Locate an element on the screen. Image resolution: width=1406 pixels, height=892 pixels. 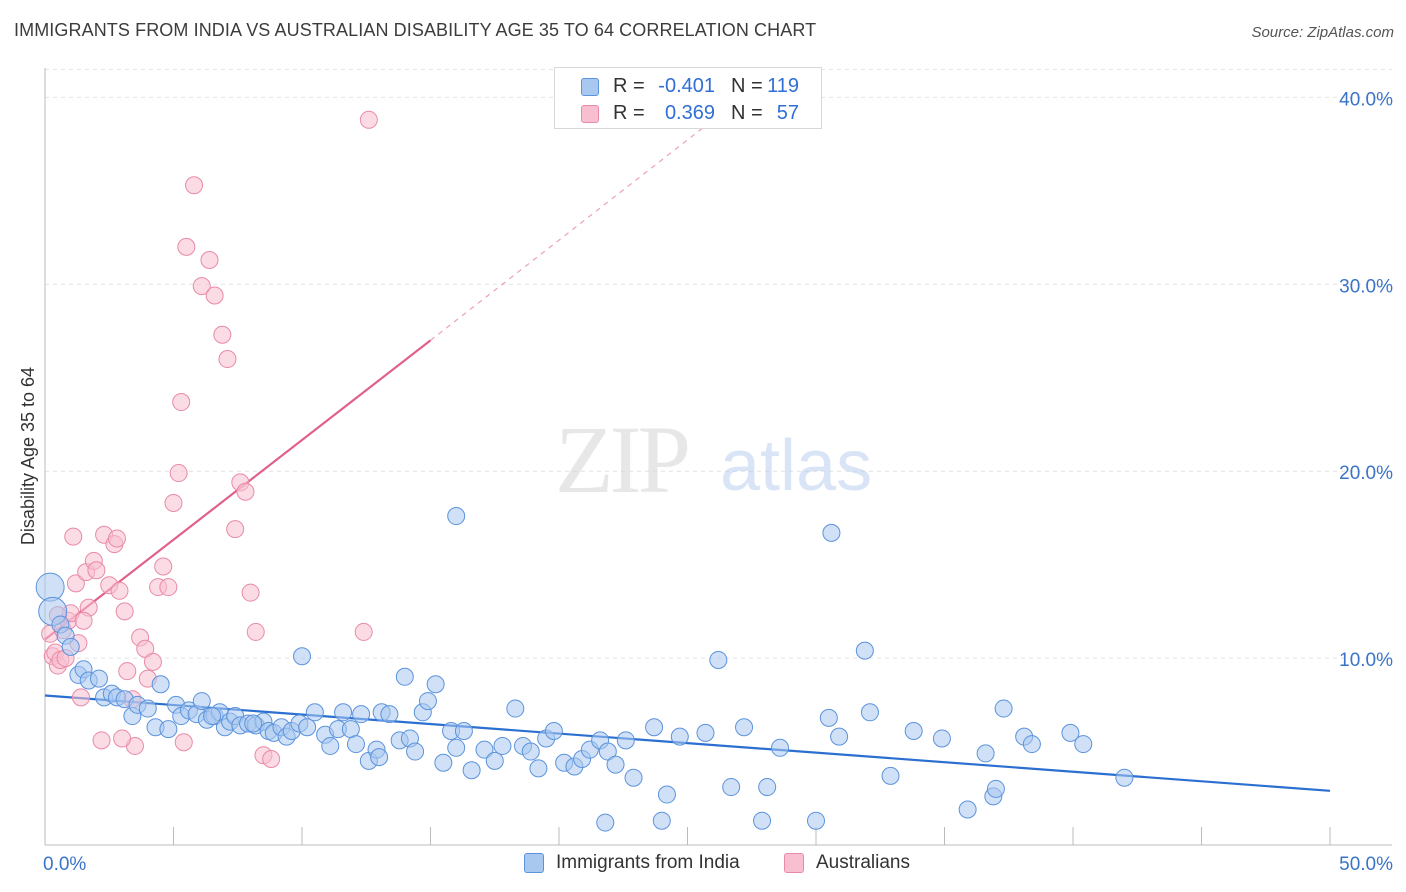
watermark-zip: ZIP is located at coordinates (621, 459).